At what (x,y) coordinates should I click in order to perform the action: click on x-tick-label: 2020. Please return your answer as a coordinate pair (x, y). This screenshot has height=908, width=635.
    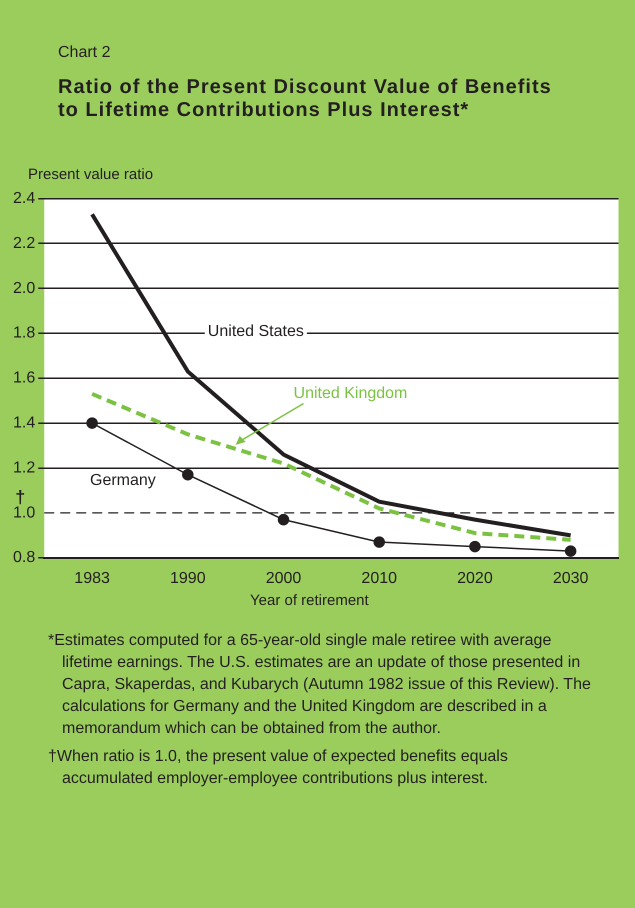
    Looking at the image, I should click on (475, 578).